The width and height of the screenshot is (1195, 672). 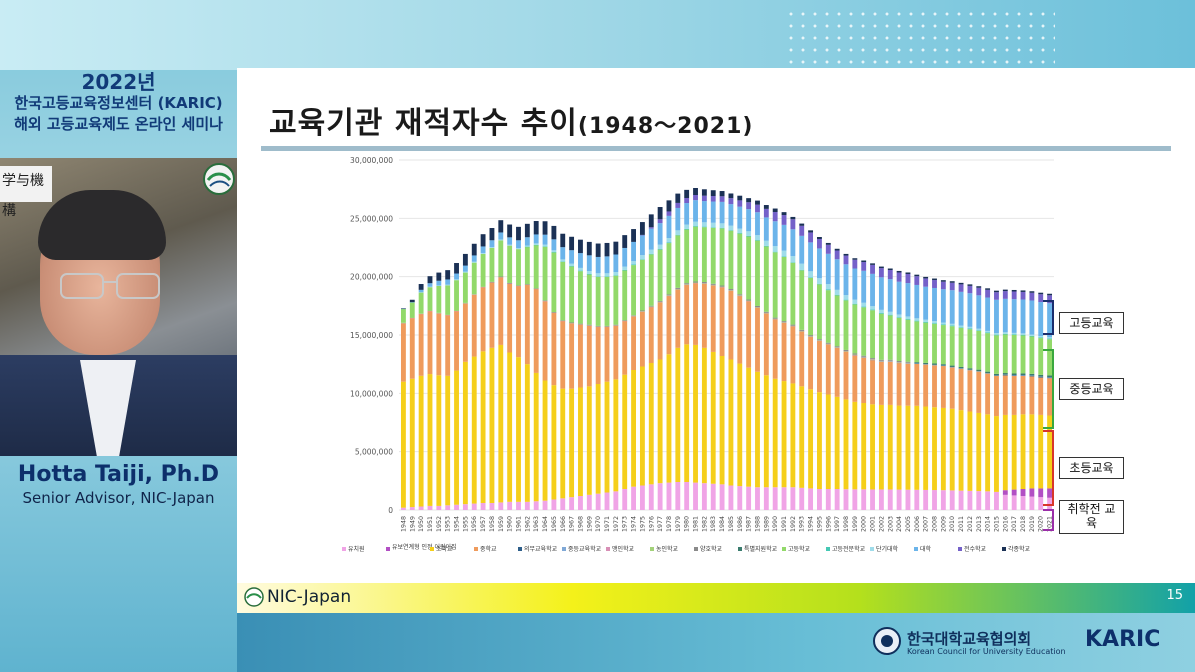 I want to click on x-tick-label: 1976, so click(x=651, y=524).